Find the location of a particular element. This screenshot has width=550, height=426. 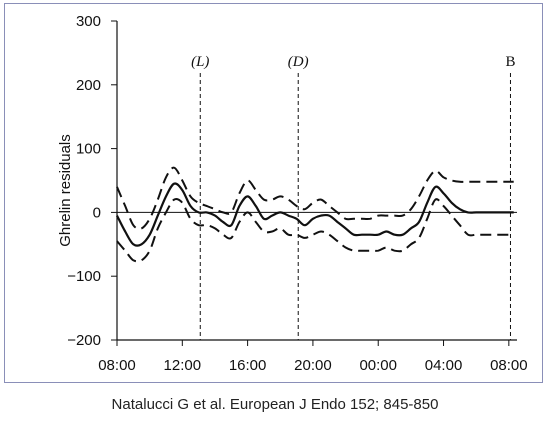

y-tick-label: 100 is located at coordinates (88, 149).